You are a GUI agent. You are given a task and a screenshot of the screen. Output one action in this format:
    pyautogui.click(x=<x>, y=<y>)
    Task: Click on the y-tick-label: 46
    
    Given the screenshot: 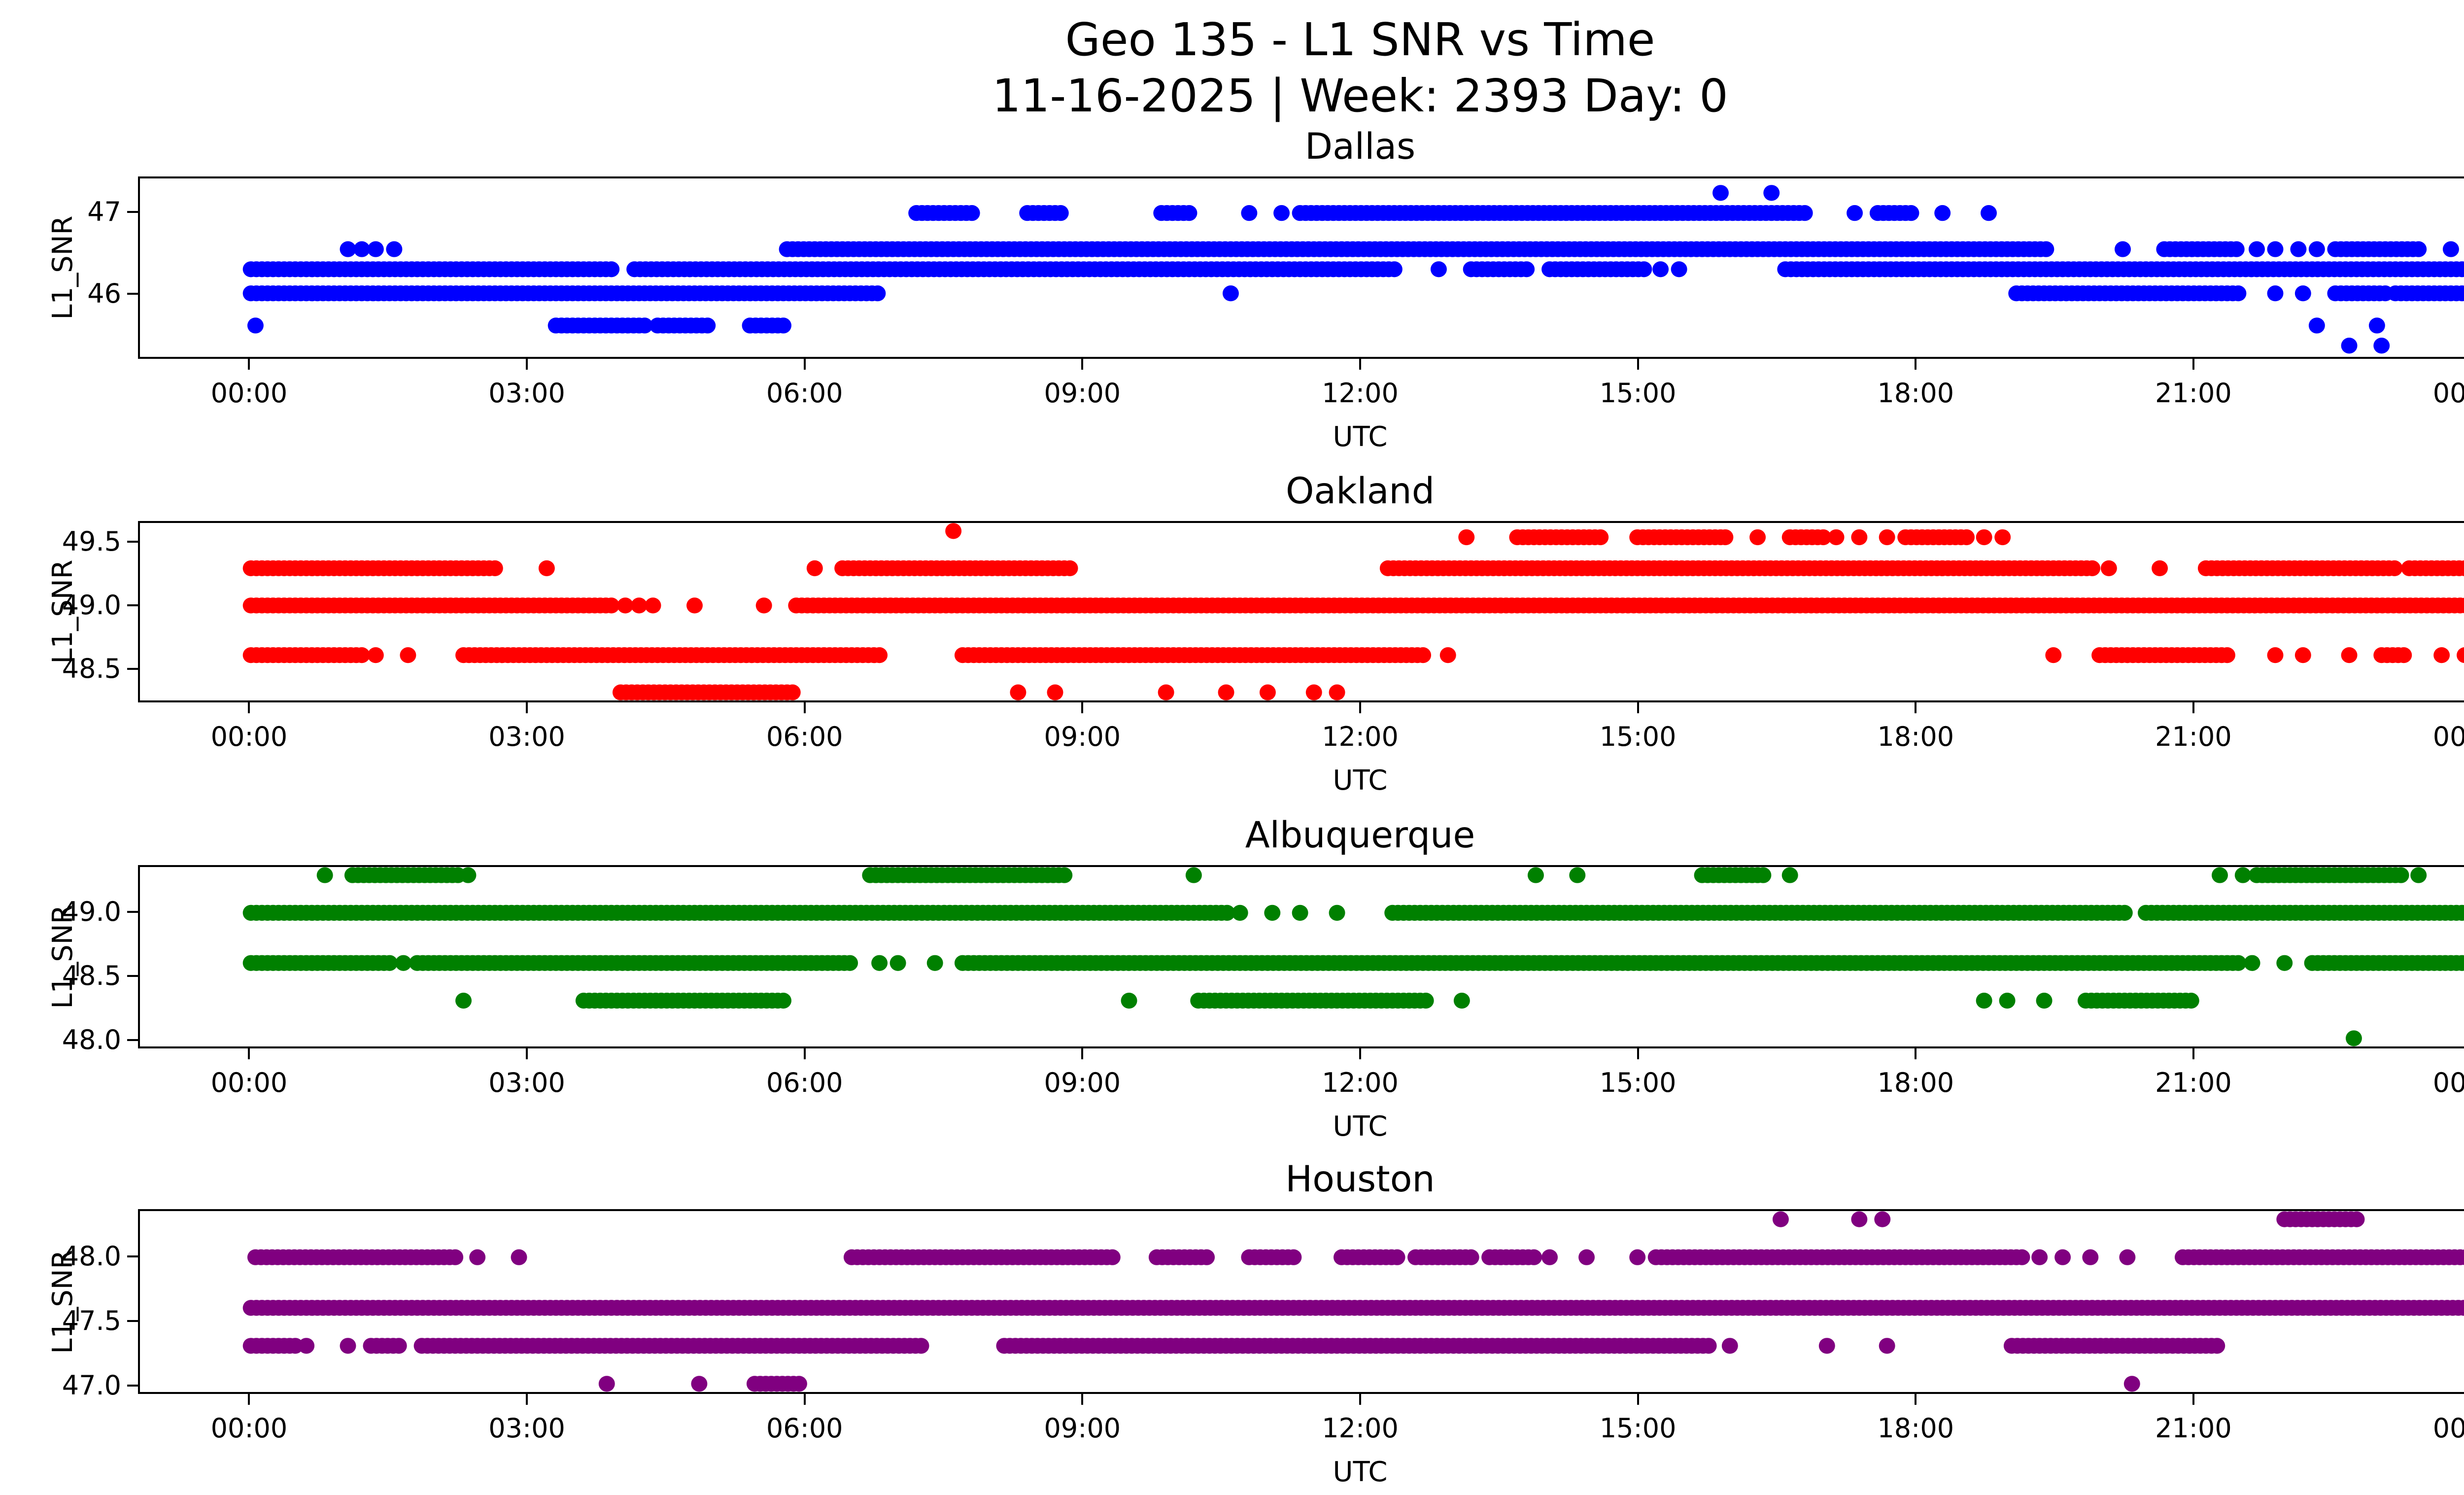 What is the action you would take?
    pyautogui.click(x=104, y=294)
    